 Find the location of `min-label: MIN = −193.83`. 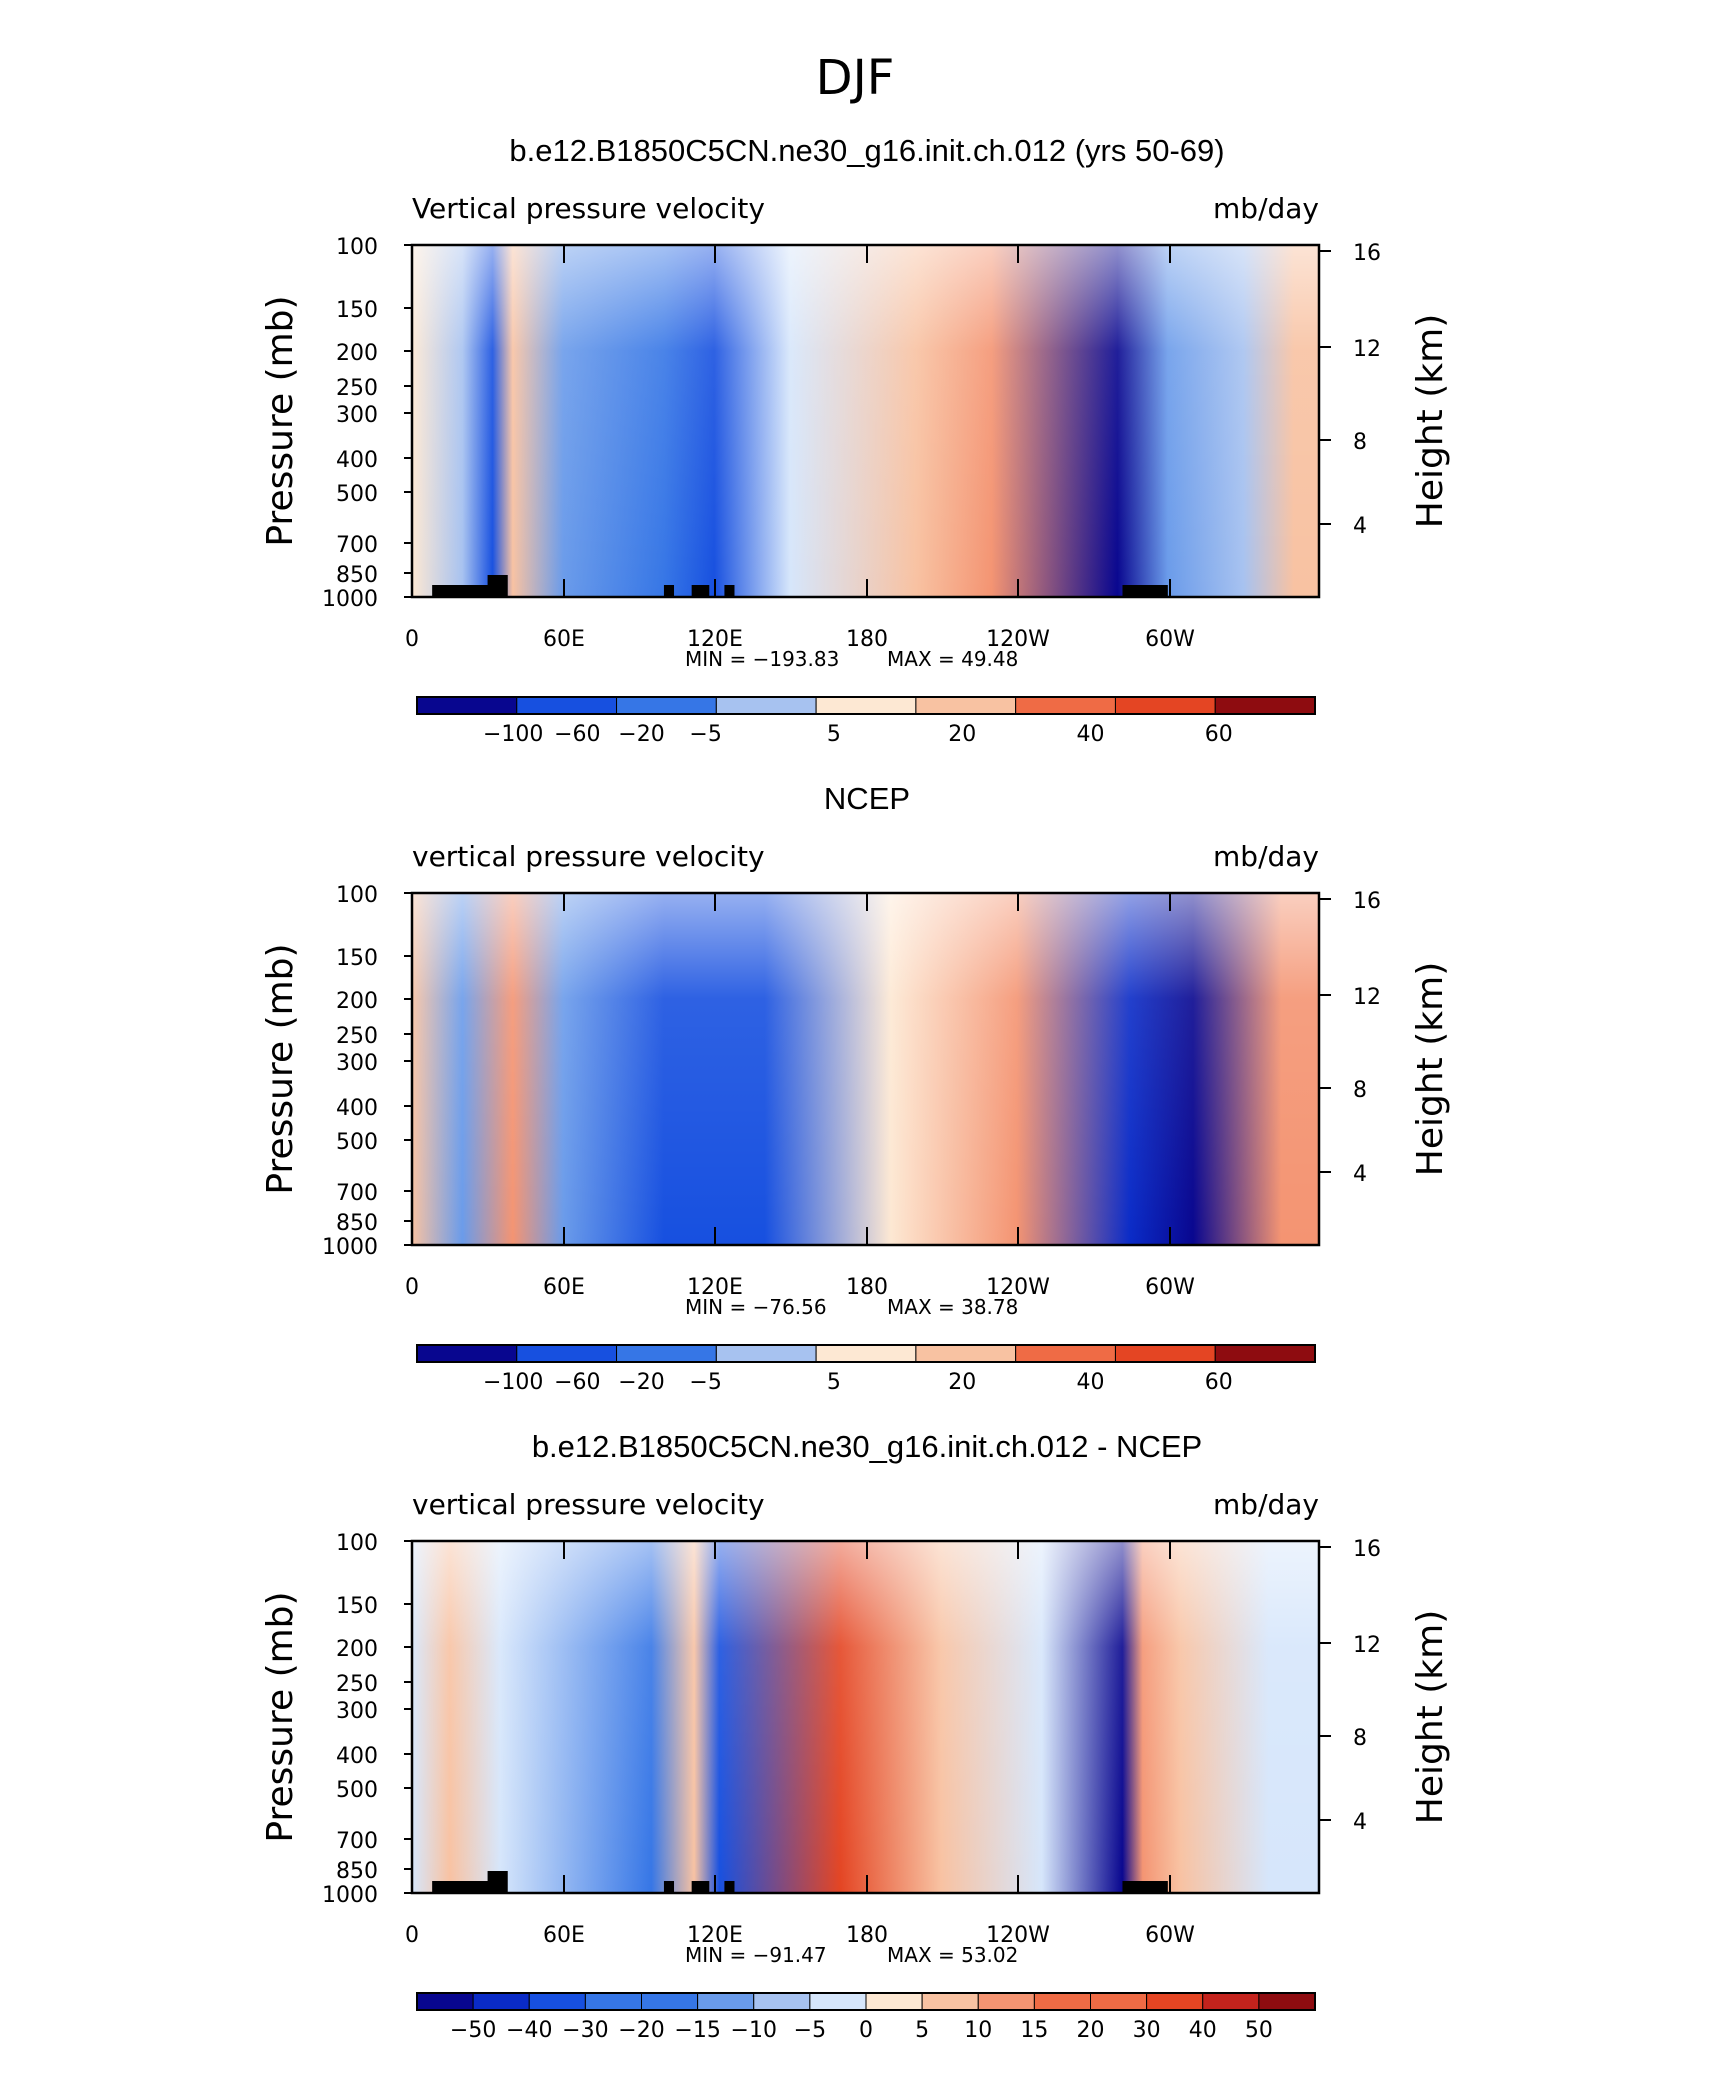

min-label: MIN = −193.83 is located at coordinates (762, 659).